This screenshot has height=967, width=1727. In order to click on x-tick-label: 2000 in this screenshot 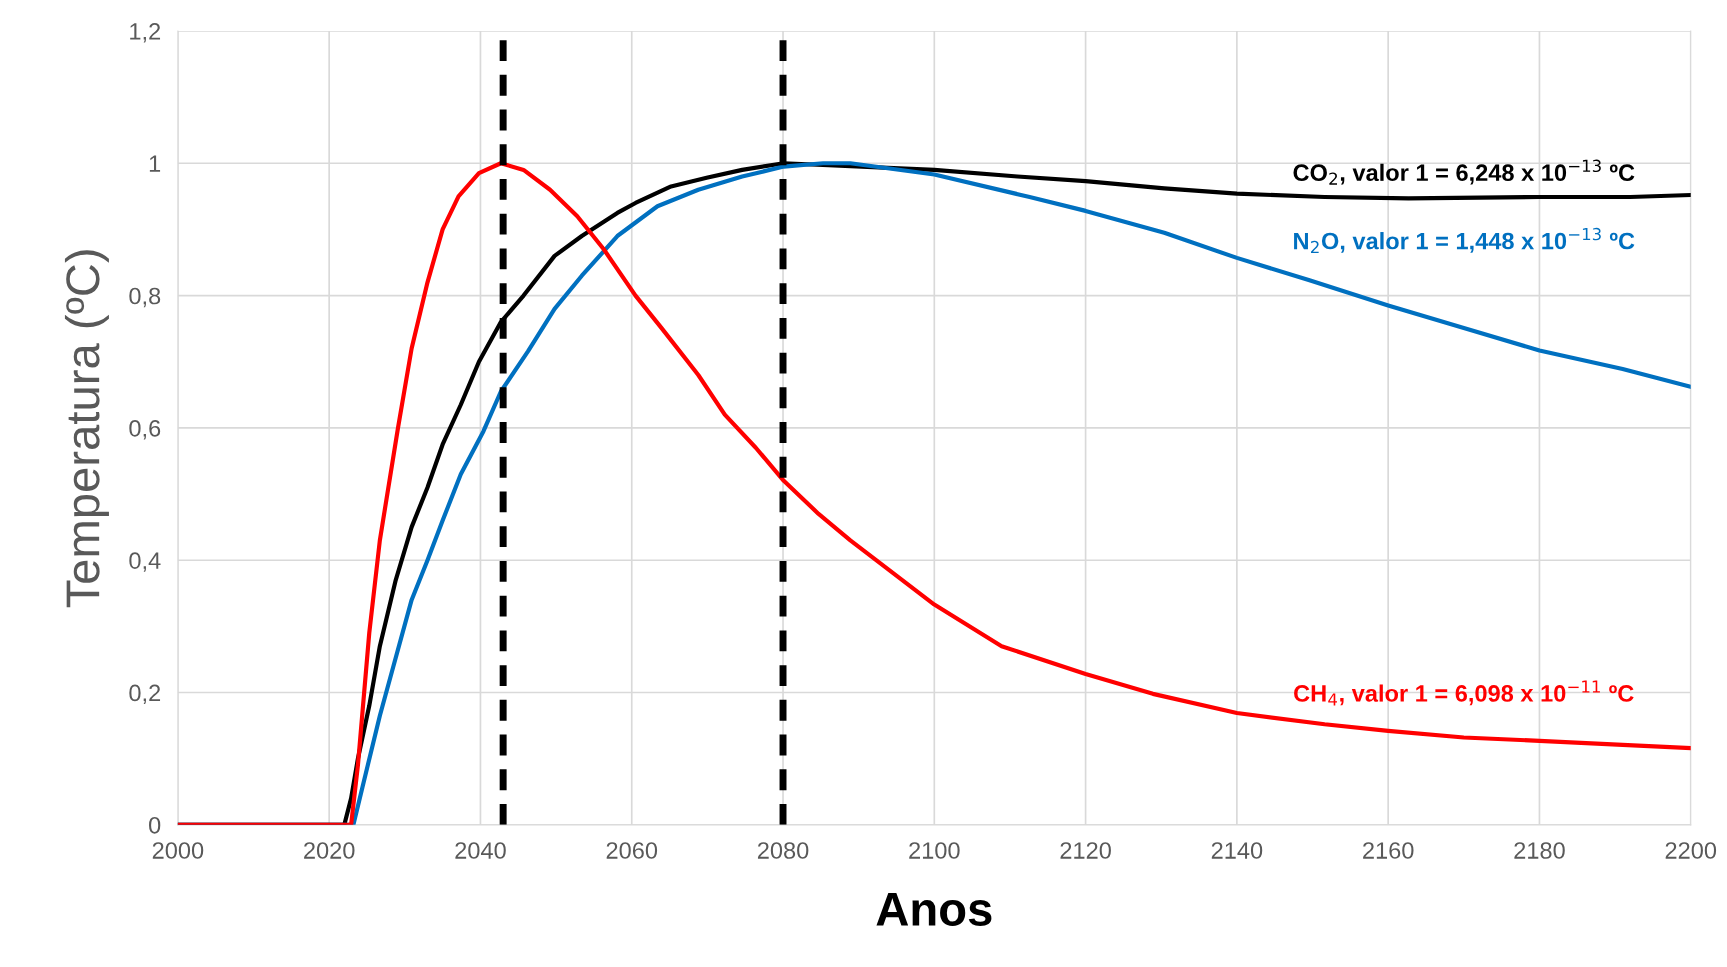, I will do `click(178, 850)`.